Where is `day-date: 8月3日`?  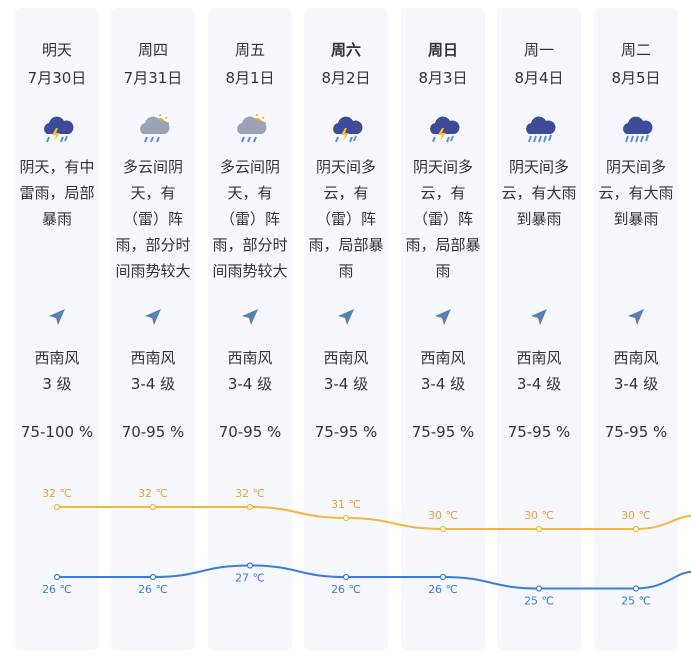
day-date: 8月3日 is located at coordinates (443, 78).